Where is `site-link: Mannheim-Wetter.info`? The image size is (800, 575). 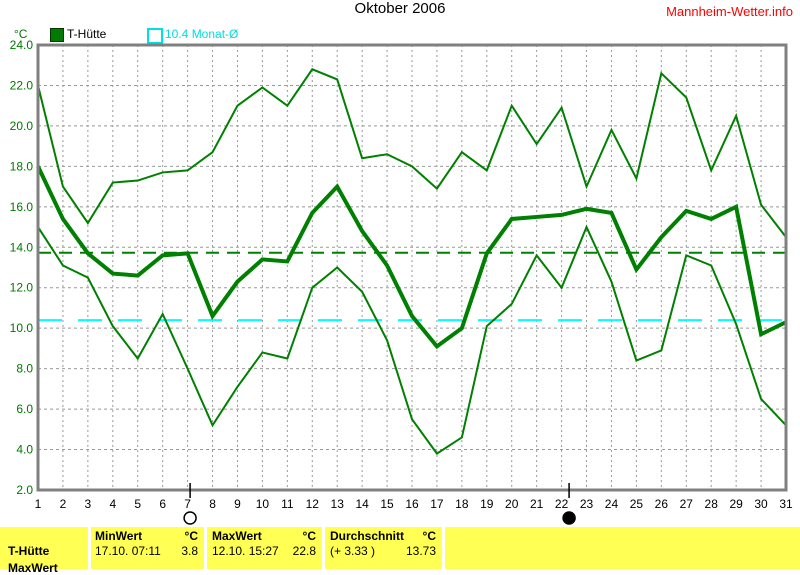
site-link: Mannheim-Wetter.info is located at coordinates (729, 11).